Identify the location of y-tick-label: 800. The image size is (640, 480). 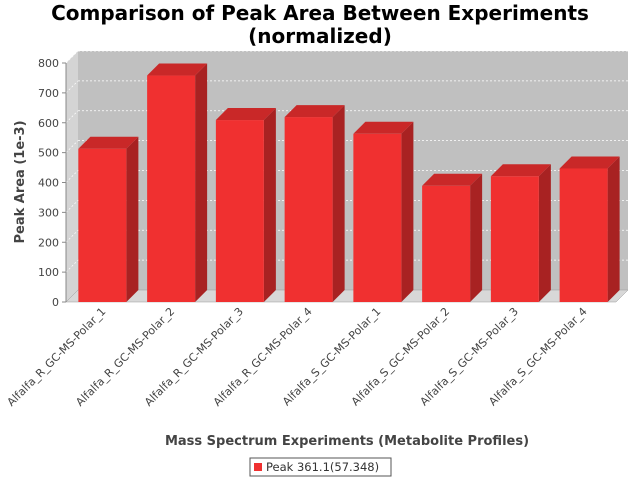
(48, 63).